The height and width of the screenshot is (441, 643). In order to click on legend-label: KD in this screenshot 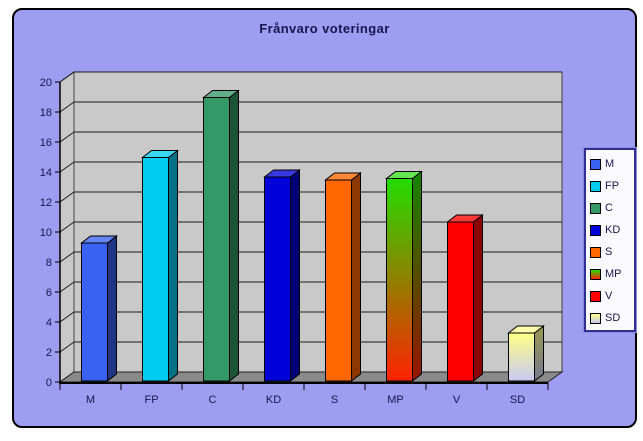, I will do `click(613, 229)`.